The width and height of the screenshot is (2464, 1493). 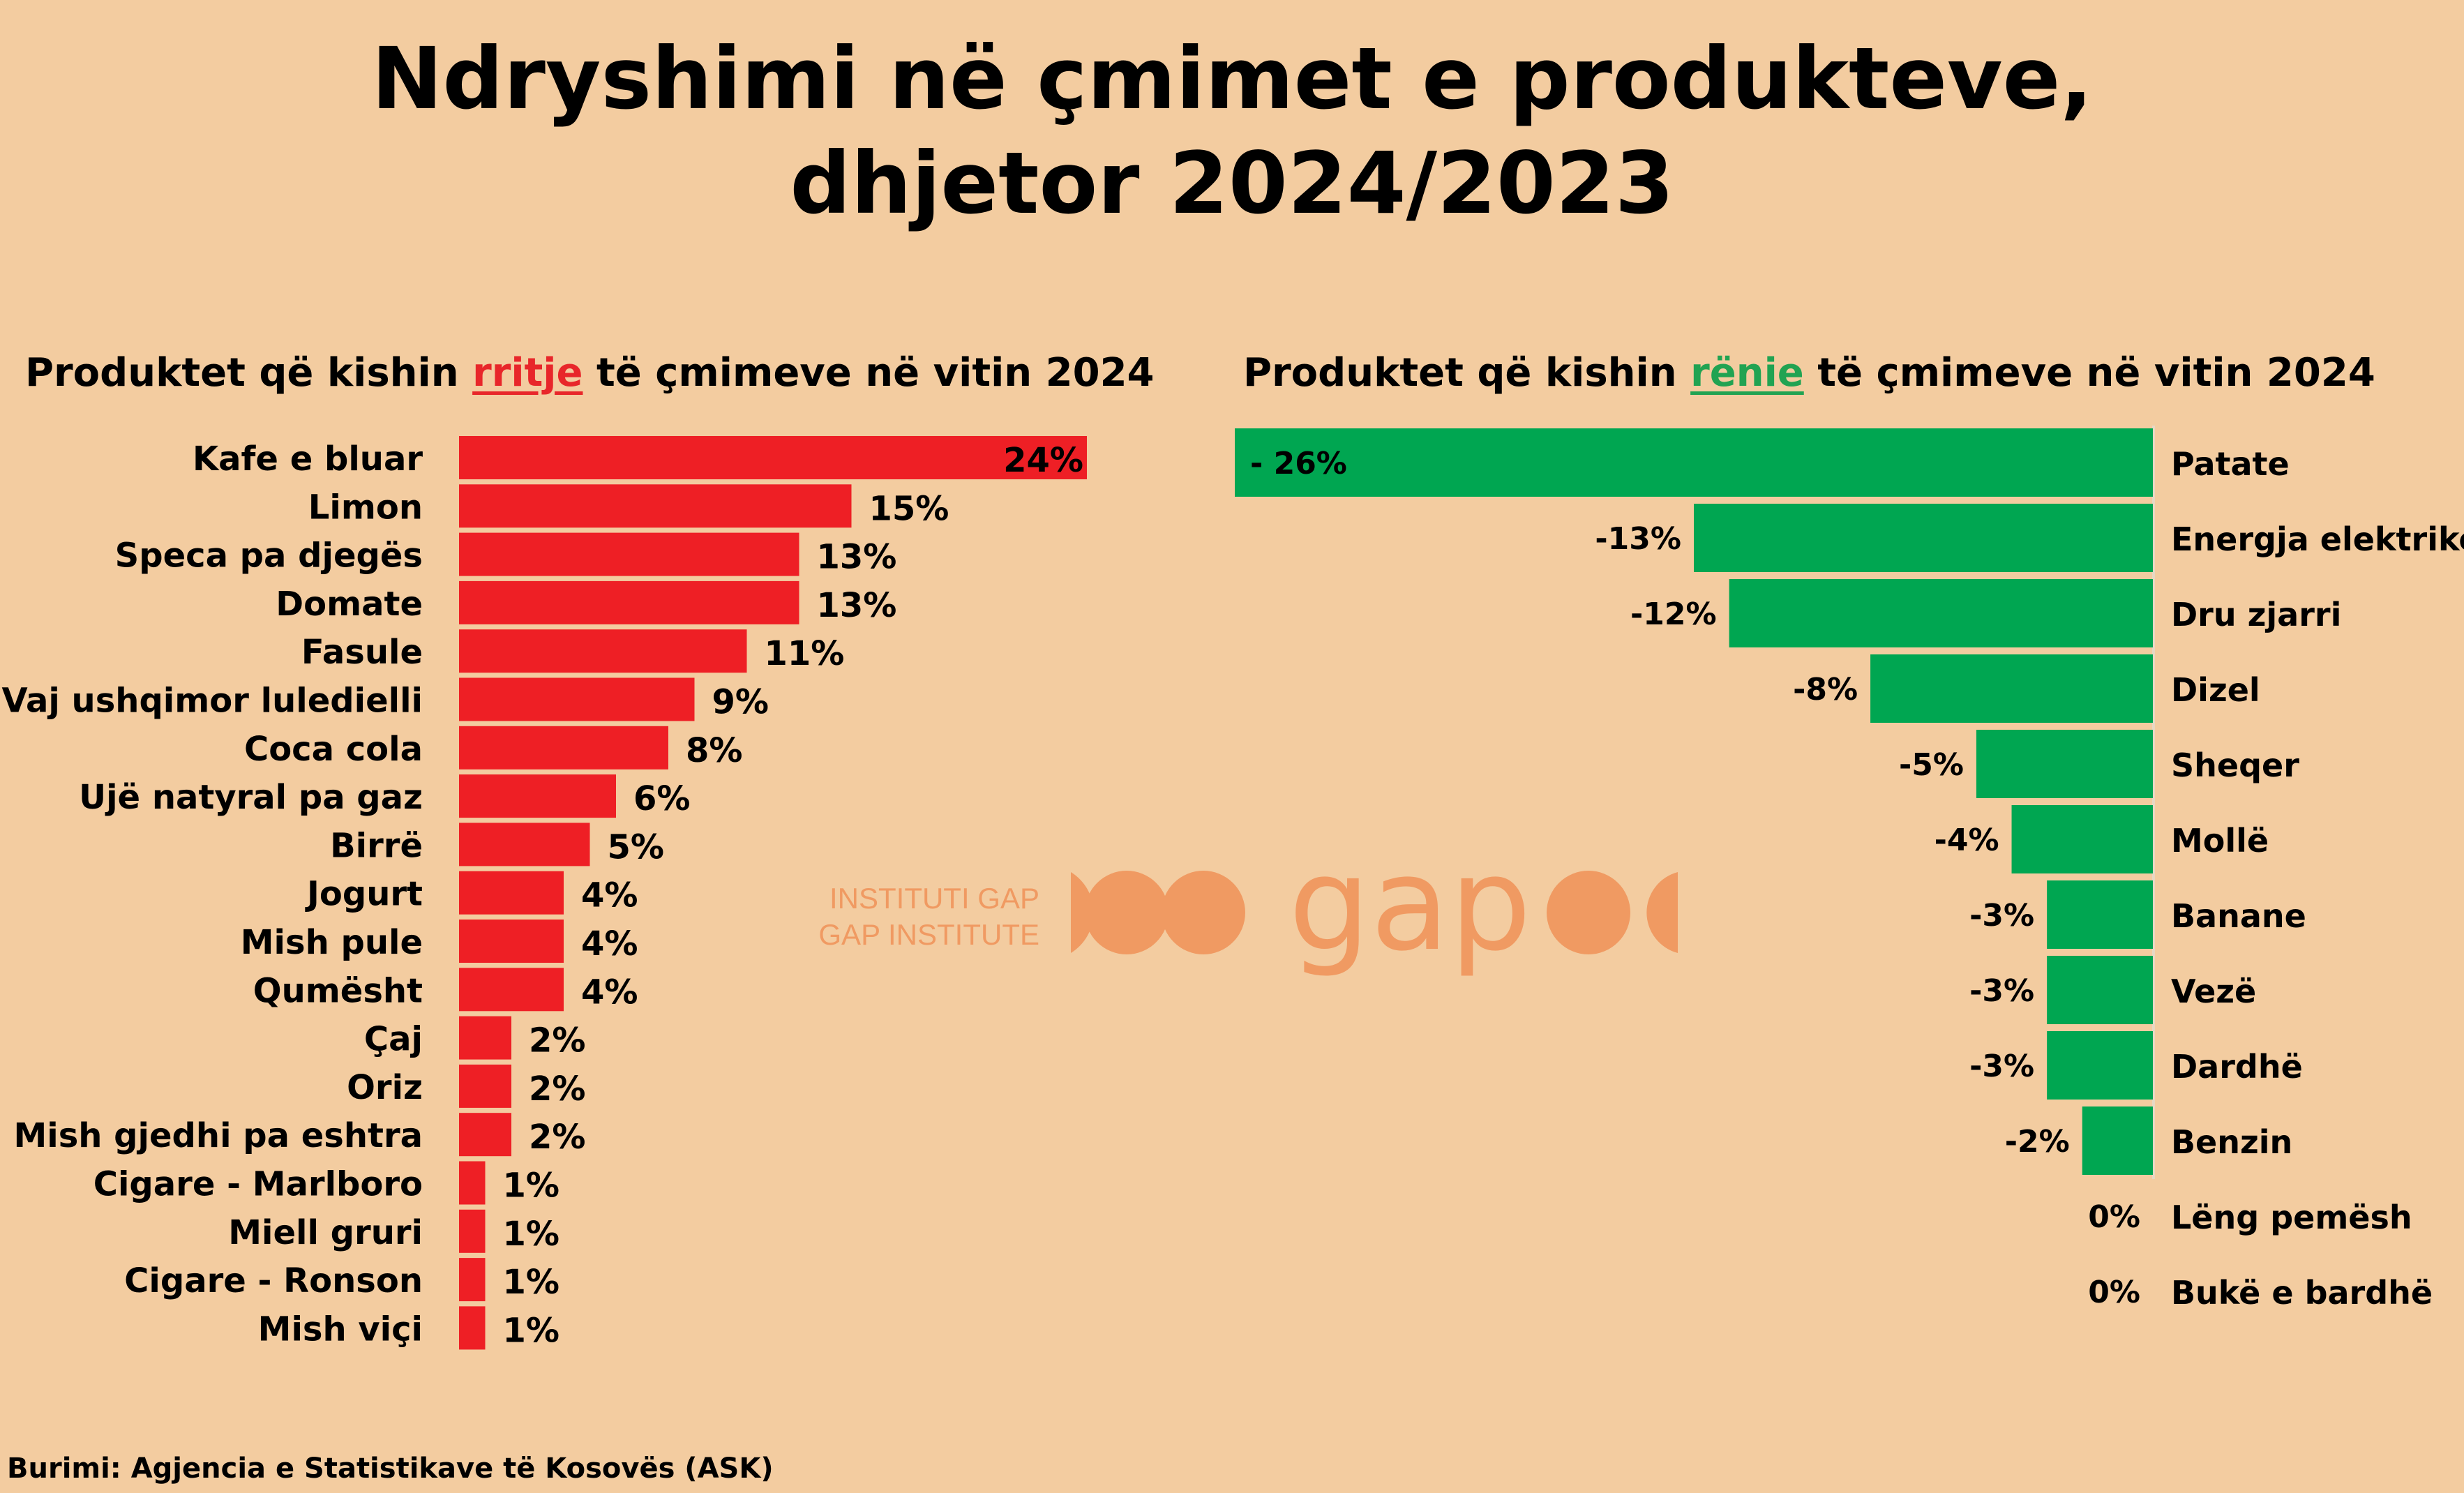 What do you see at coordinates (2302, 1293) in the screenshot?
I see `category-label: Bukë e bardhë` at bounding box center [2302, 1293].